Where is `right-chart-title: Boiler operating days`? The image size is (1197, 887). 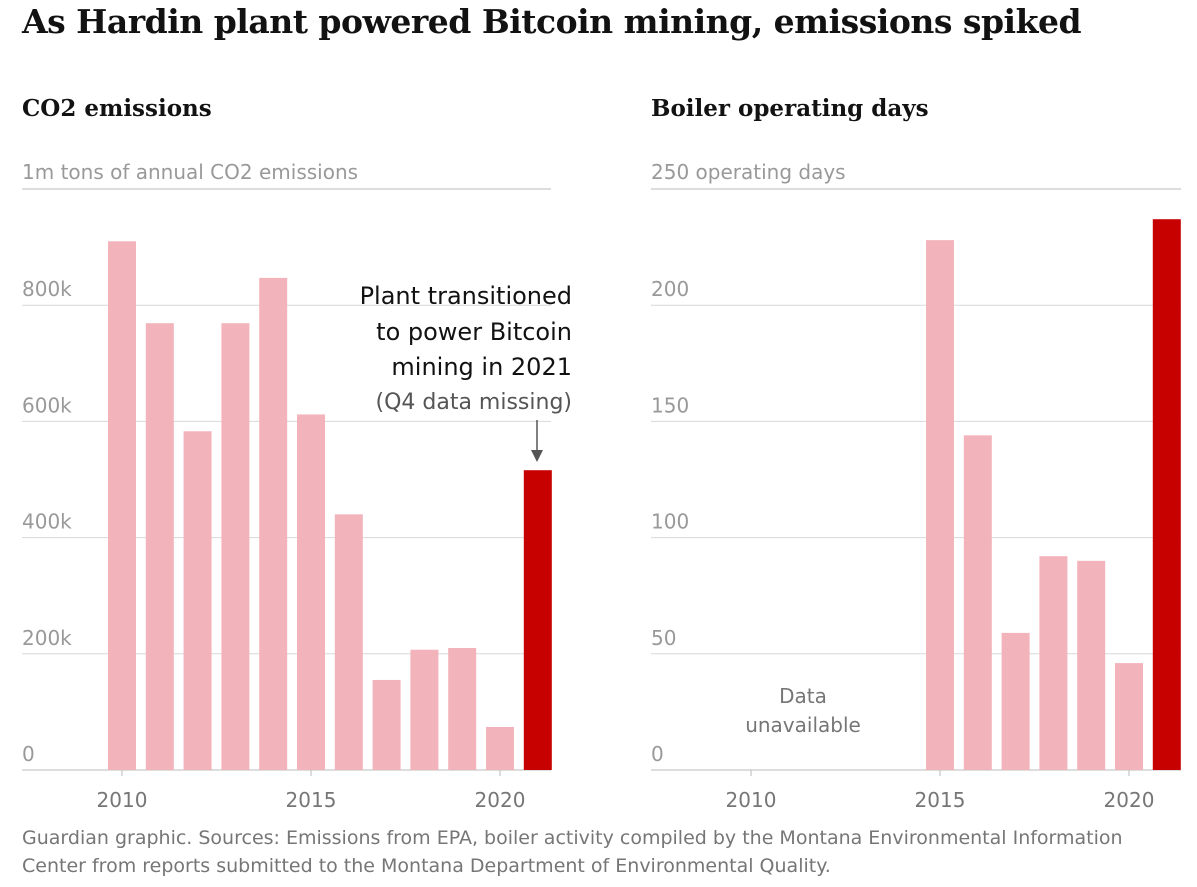
right-chart-title: Boiler operating days is located at coordinates (790, 108).